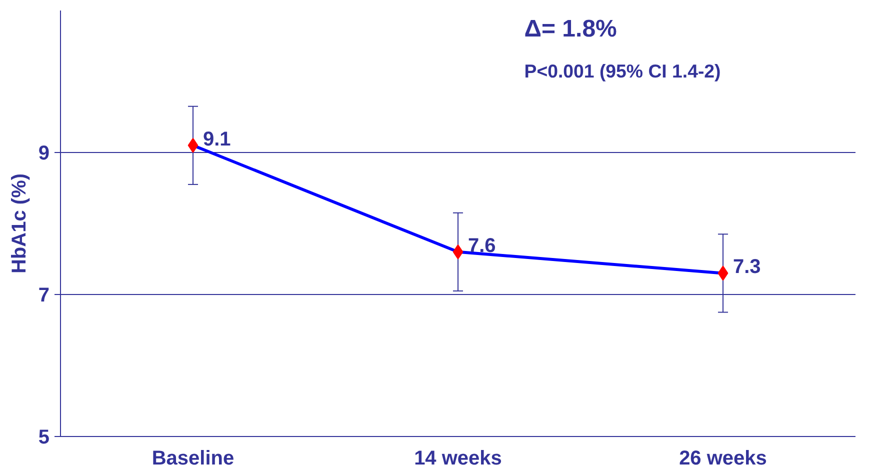 This screenshot has height=476, width=870. Describe the element at coordinates (570, 28) in the screenshot. I see `annotation: Δ= 1.8%` at that location.